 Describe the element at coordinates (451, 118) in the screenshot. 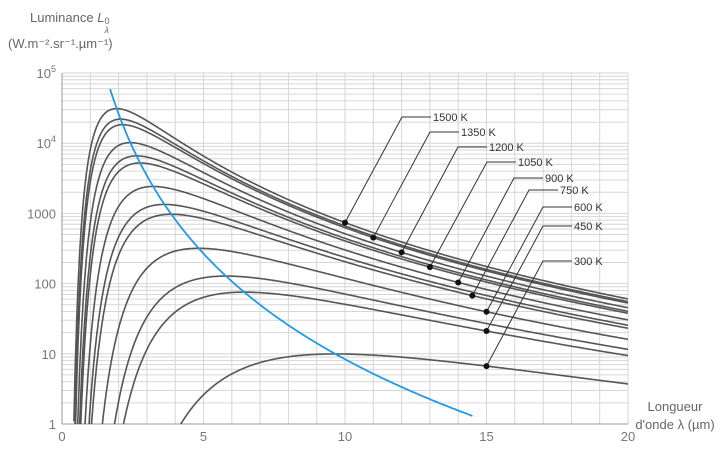

I see `curve-label-1500k: 1500 K` at that location.